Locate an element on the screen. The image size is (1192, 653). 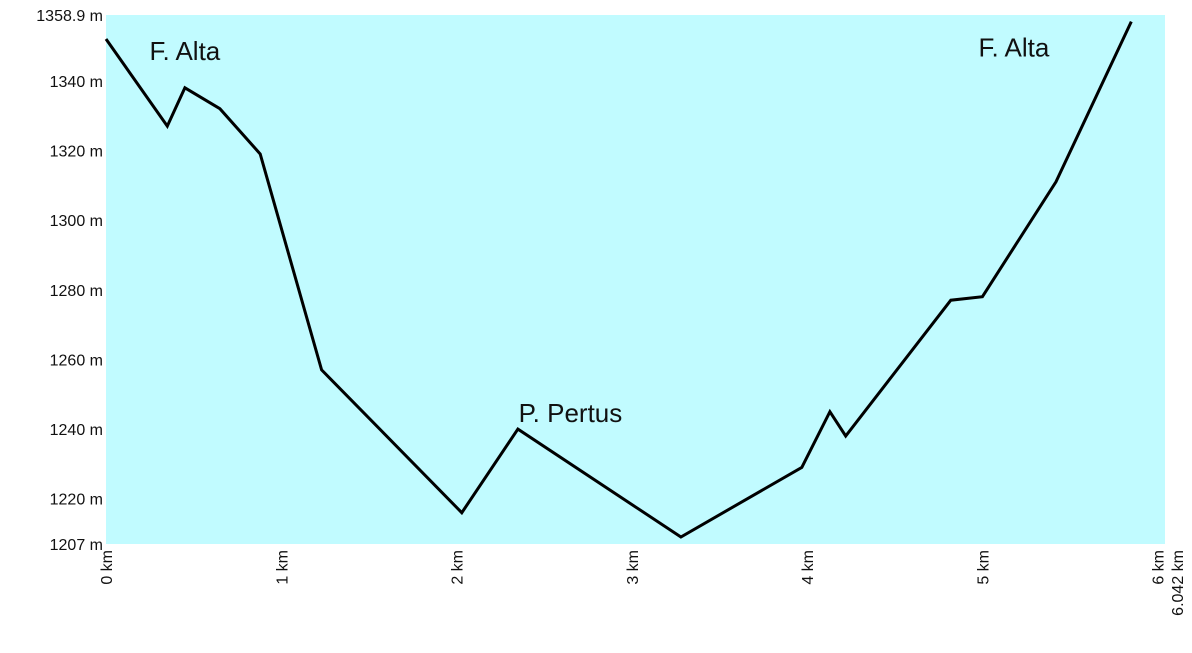
y-tick-label: 1240 m is located at coordinates (76, 430).